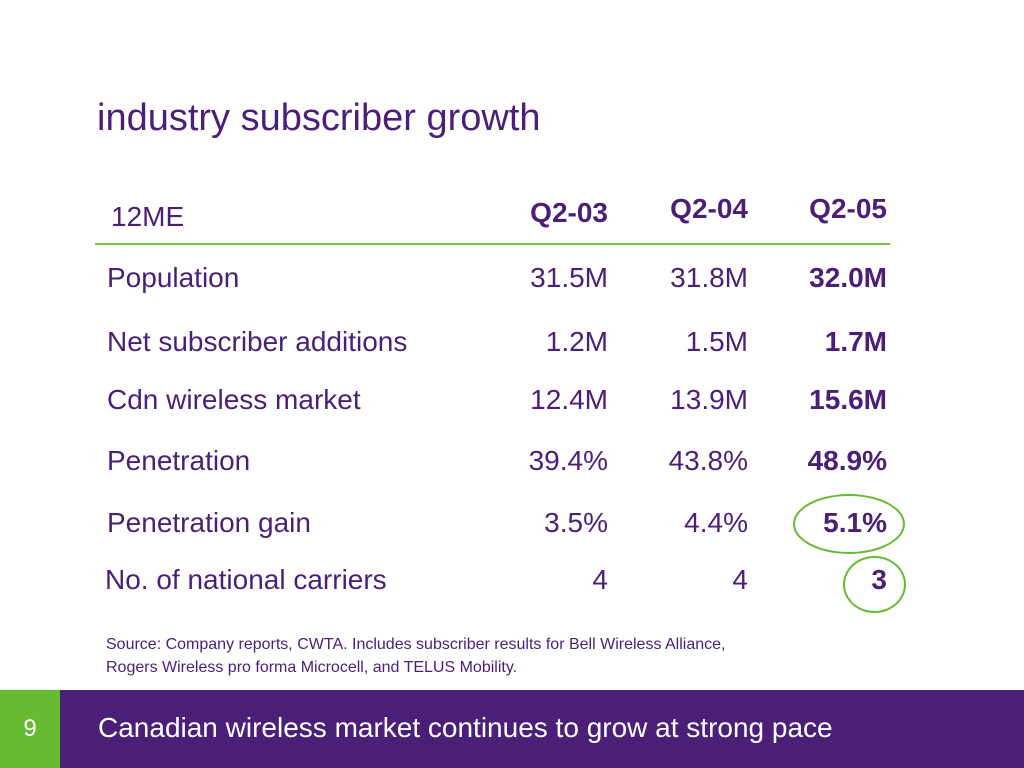 Image resolution: width=1024 pixels, height=768 pixels. I want to click on table-header-label: 12ME, so click(148, 216).